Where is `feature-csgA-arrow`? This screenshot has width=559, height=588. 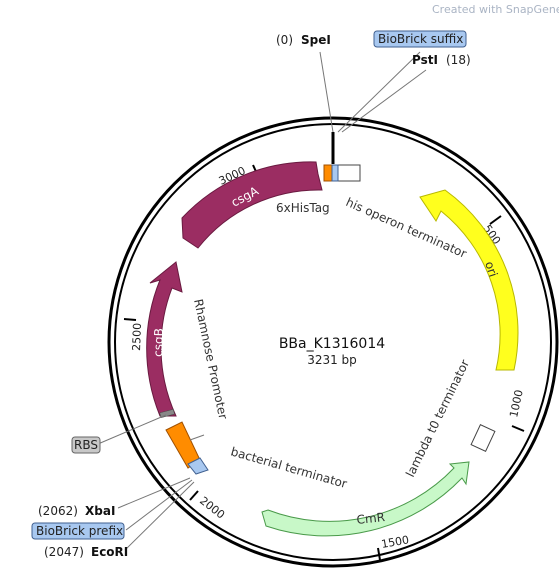
feature-csgA-arrow is located at coordinates (252, 205).